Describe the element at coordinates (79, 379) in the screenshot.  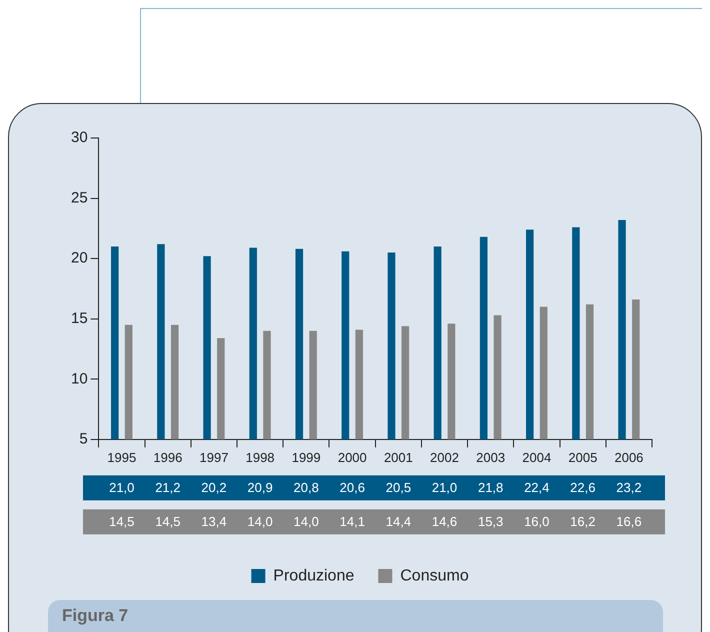
I see `y-tick-label: 10` at that location.